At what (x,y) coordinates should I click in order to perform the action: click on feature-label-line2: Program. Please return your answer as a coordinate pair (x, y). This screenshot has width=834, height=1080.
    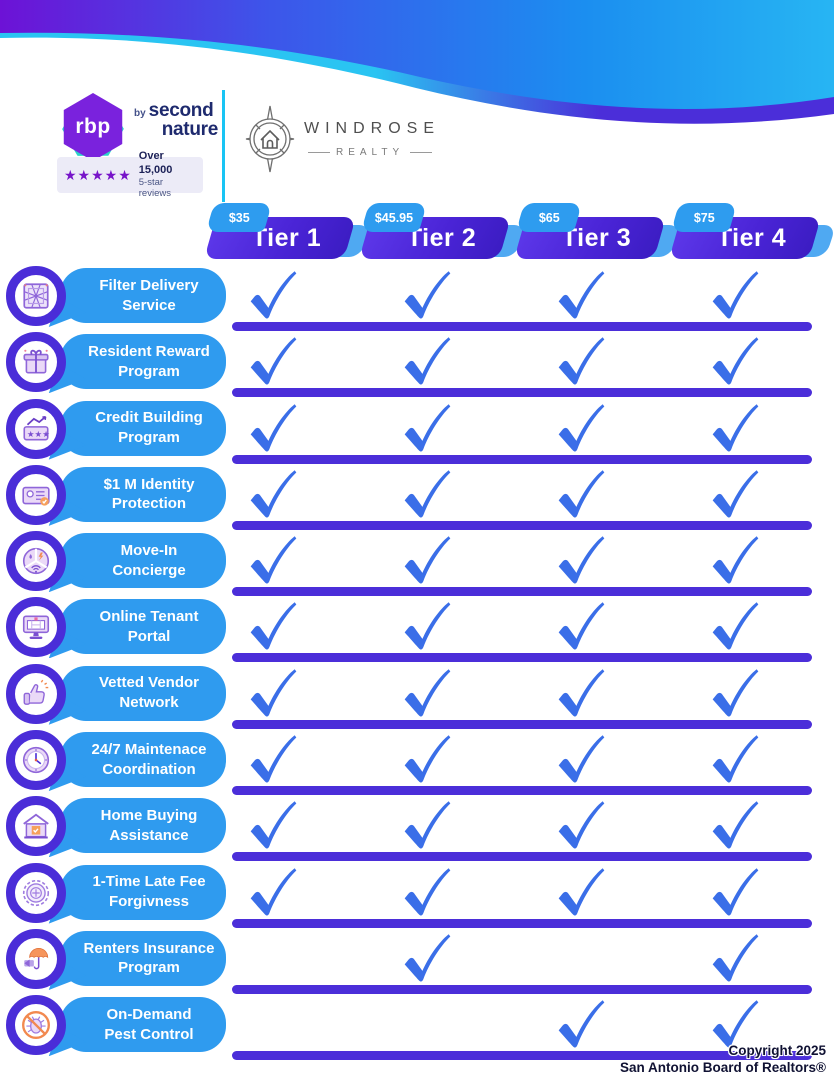
    Looking at the image, I should click on (149, 438).